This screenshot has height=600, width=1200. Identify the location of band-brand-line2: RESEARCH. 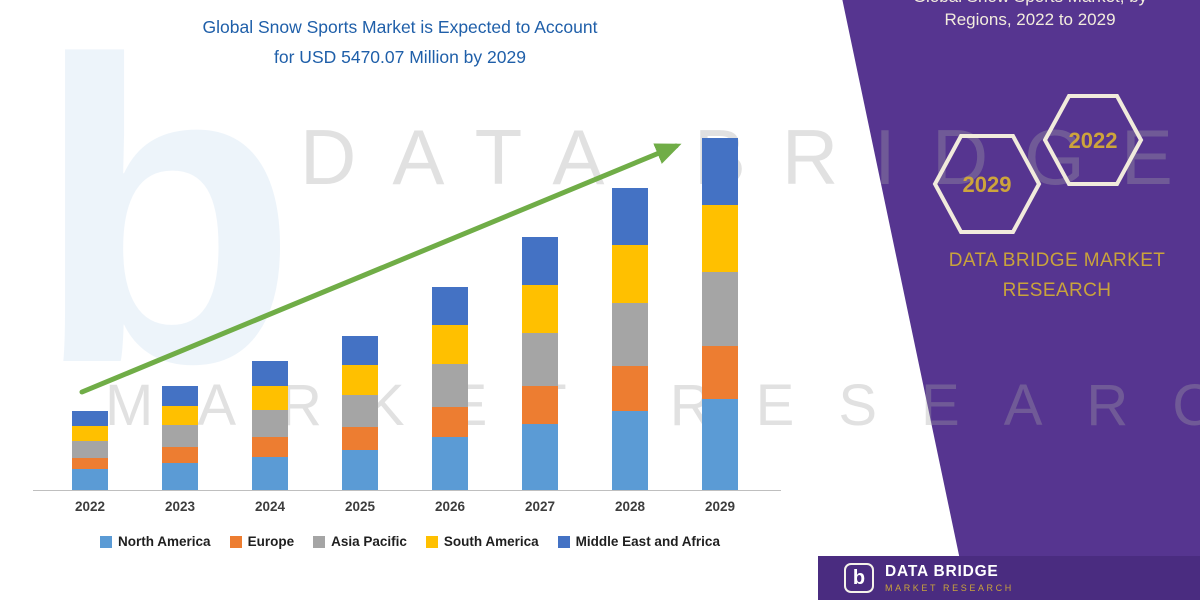
(1057, 290).